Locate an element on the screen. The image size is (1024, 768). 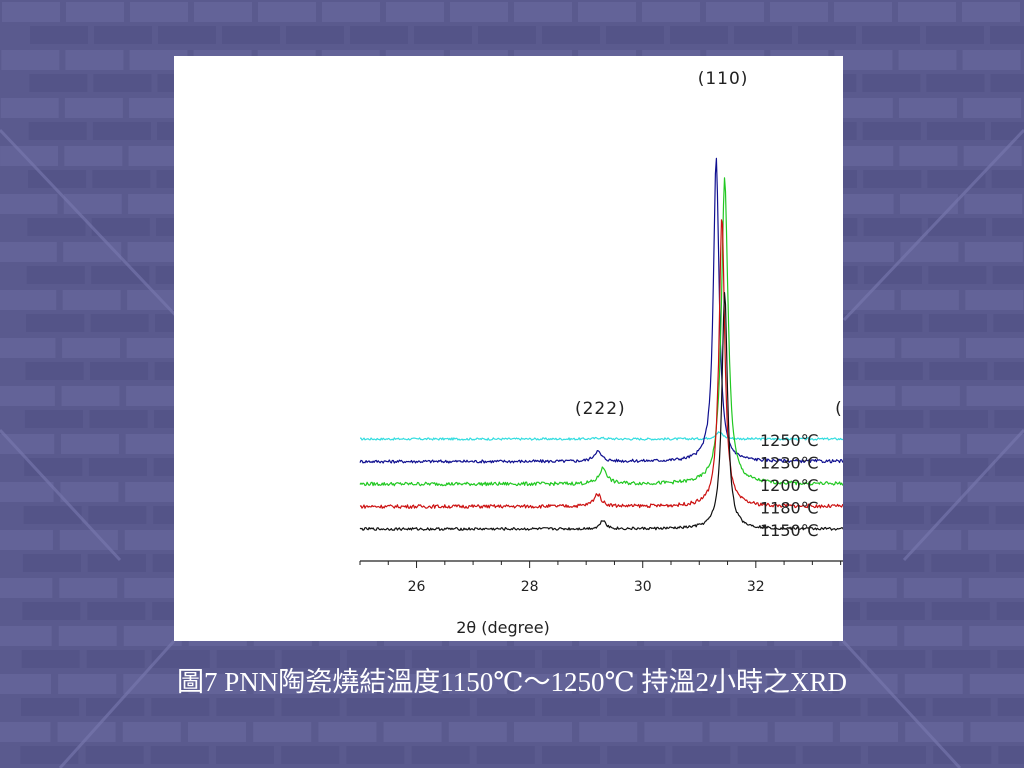
legend-entry: 1230℃ is located at coordinates (789, 463).